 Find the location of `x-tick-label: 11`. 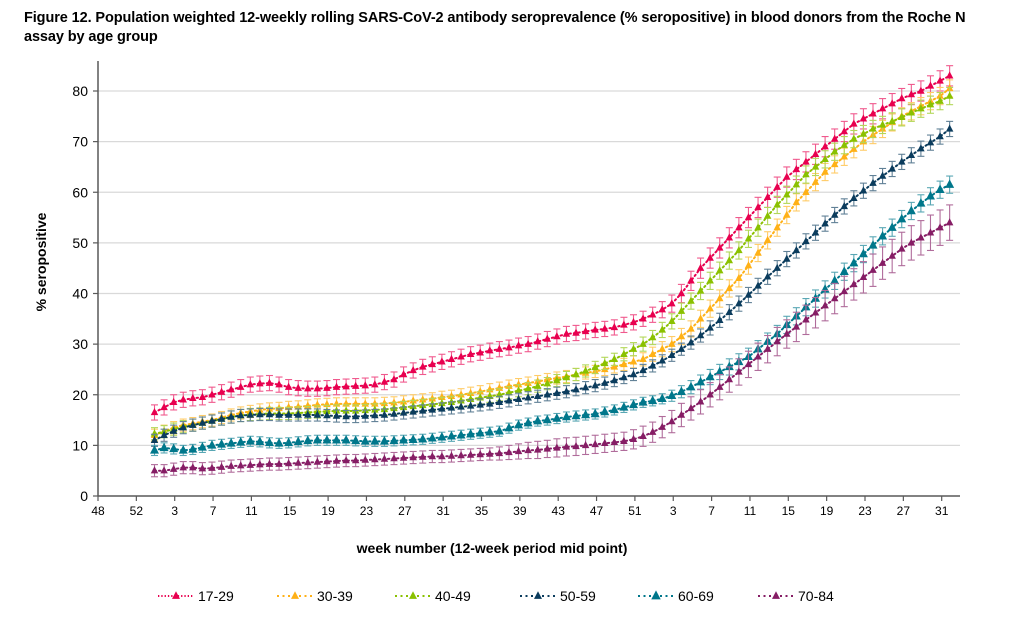

x-tick-label: 11 is located at coordinates (750, 511).